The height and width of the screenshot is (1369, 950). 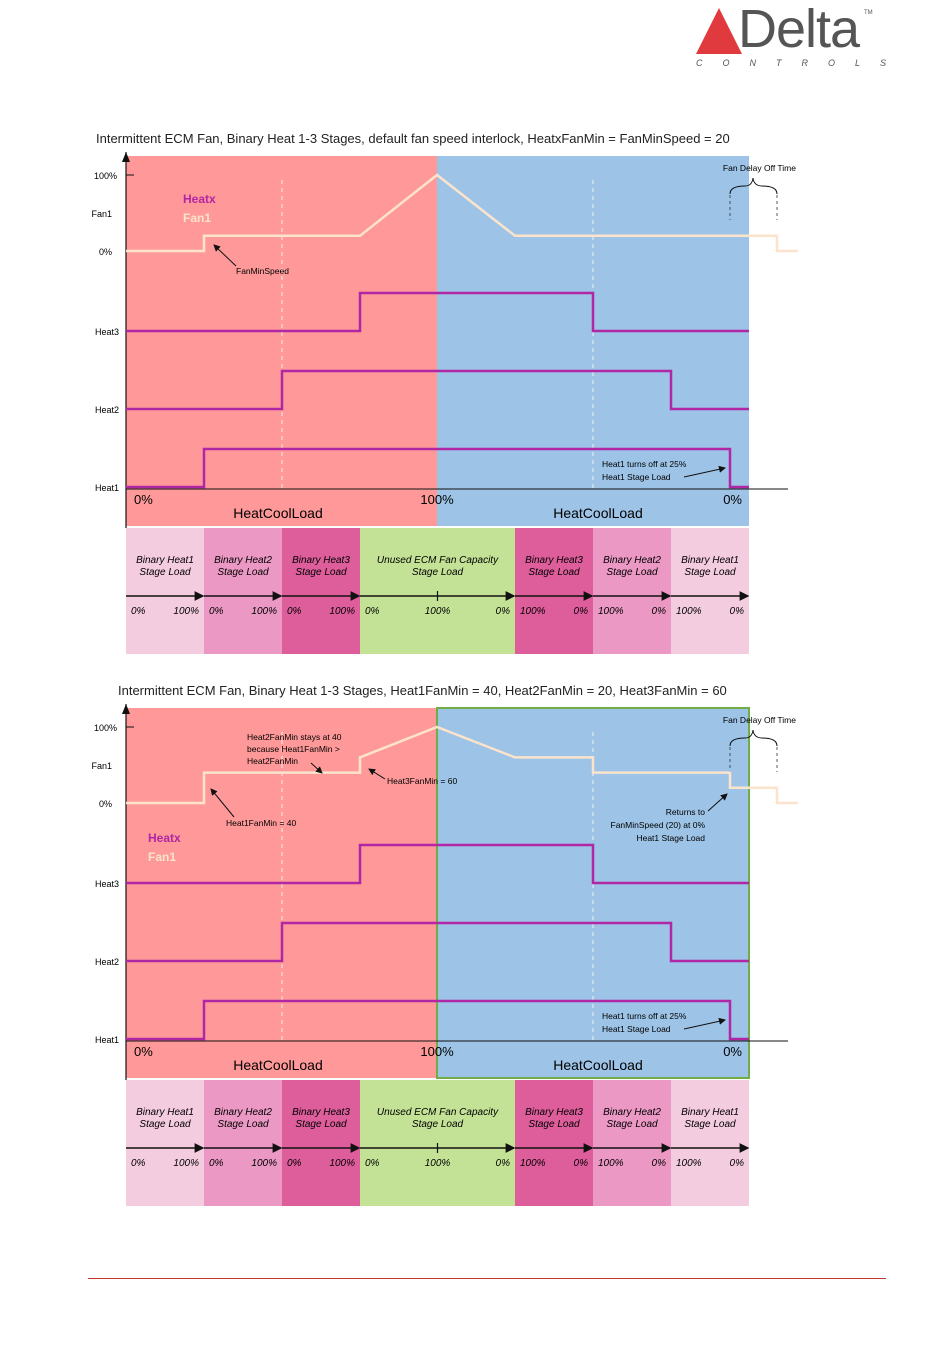 I want to click on annotation-fanminspeed: FanMinSpeed, so click(x=262, y=271).